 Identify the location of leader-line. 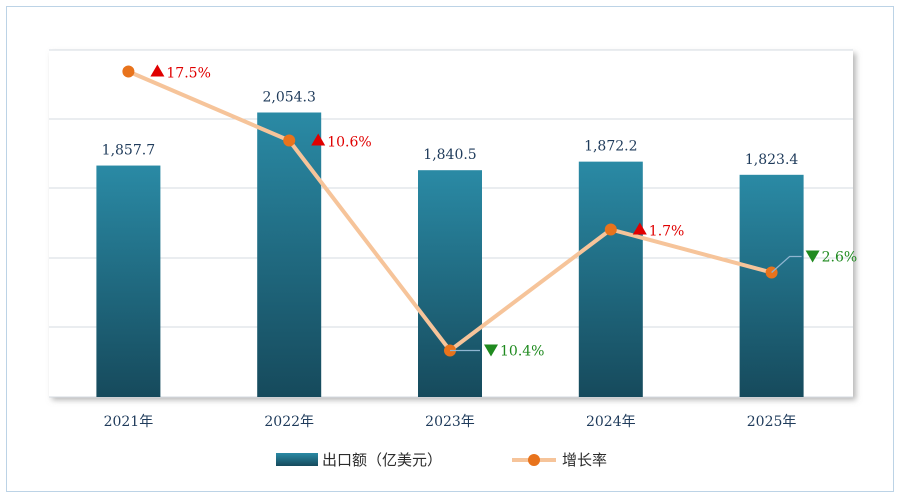
(786, 264).